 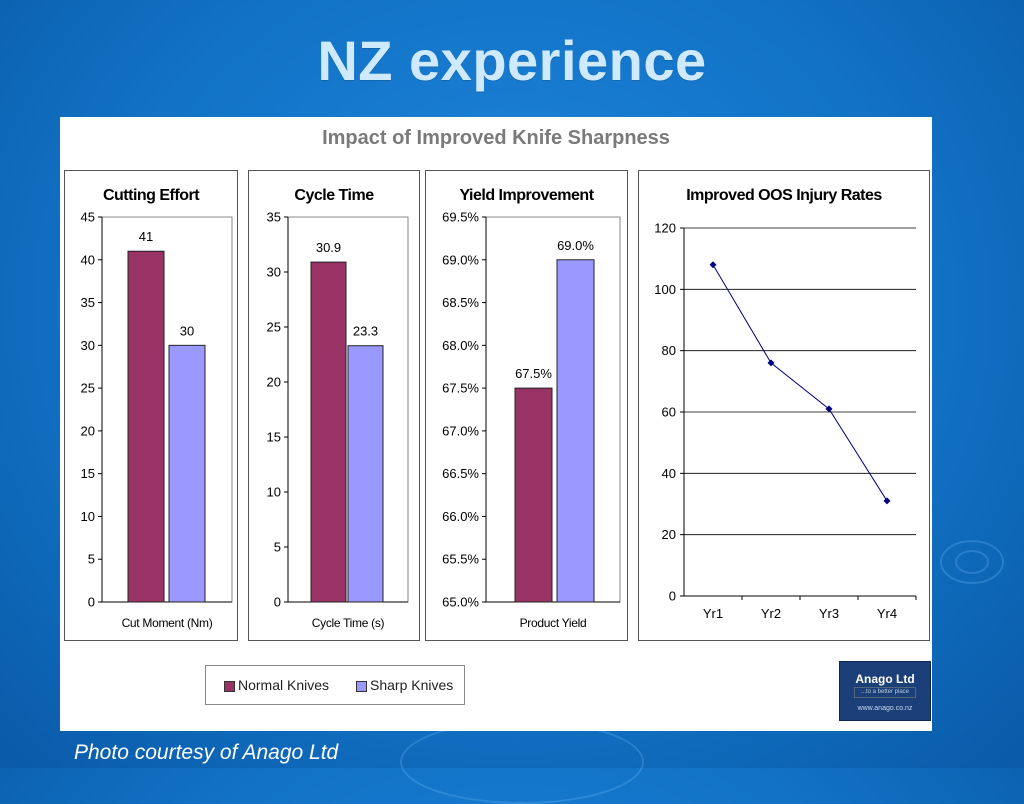 I want to click on data-label: 67.5%, so click(x=533, y=373).